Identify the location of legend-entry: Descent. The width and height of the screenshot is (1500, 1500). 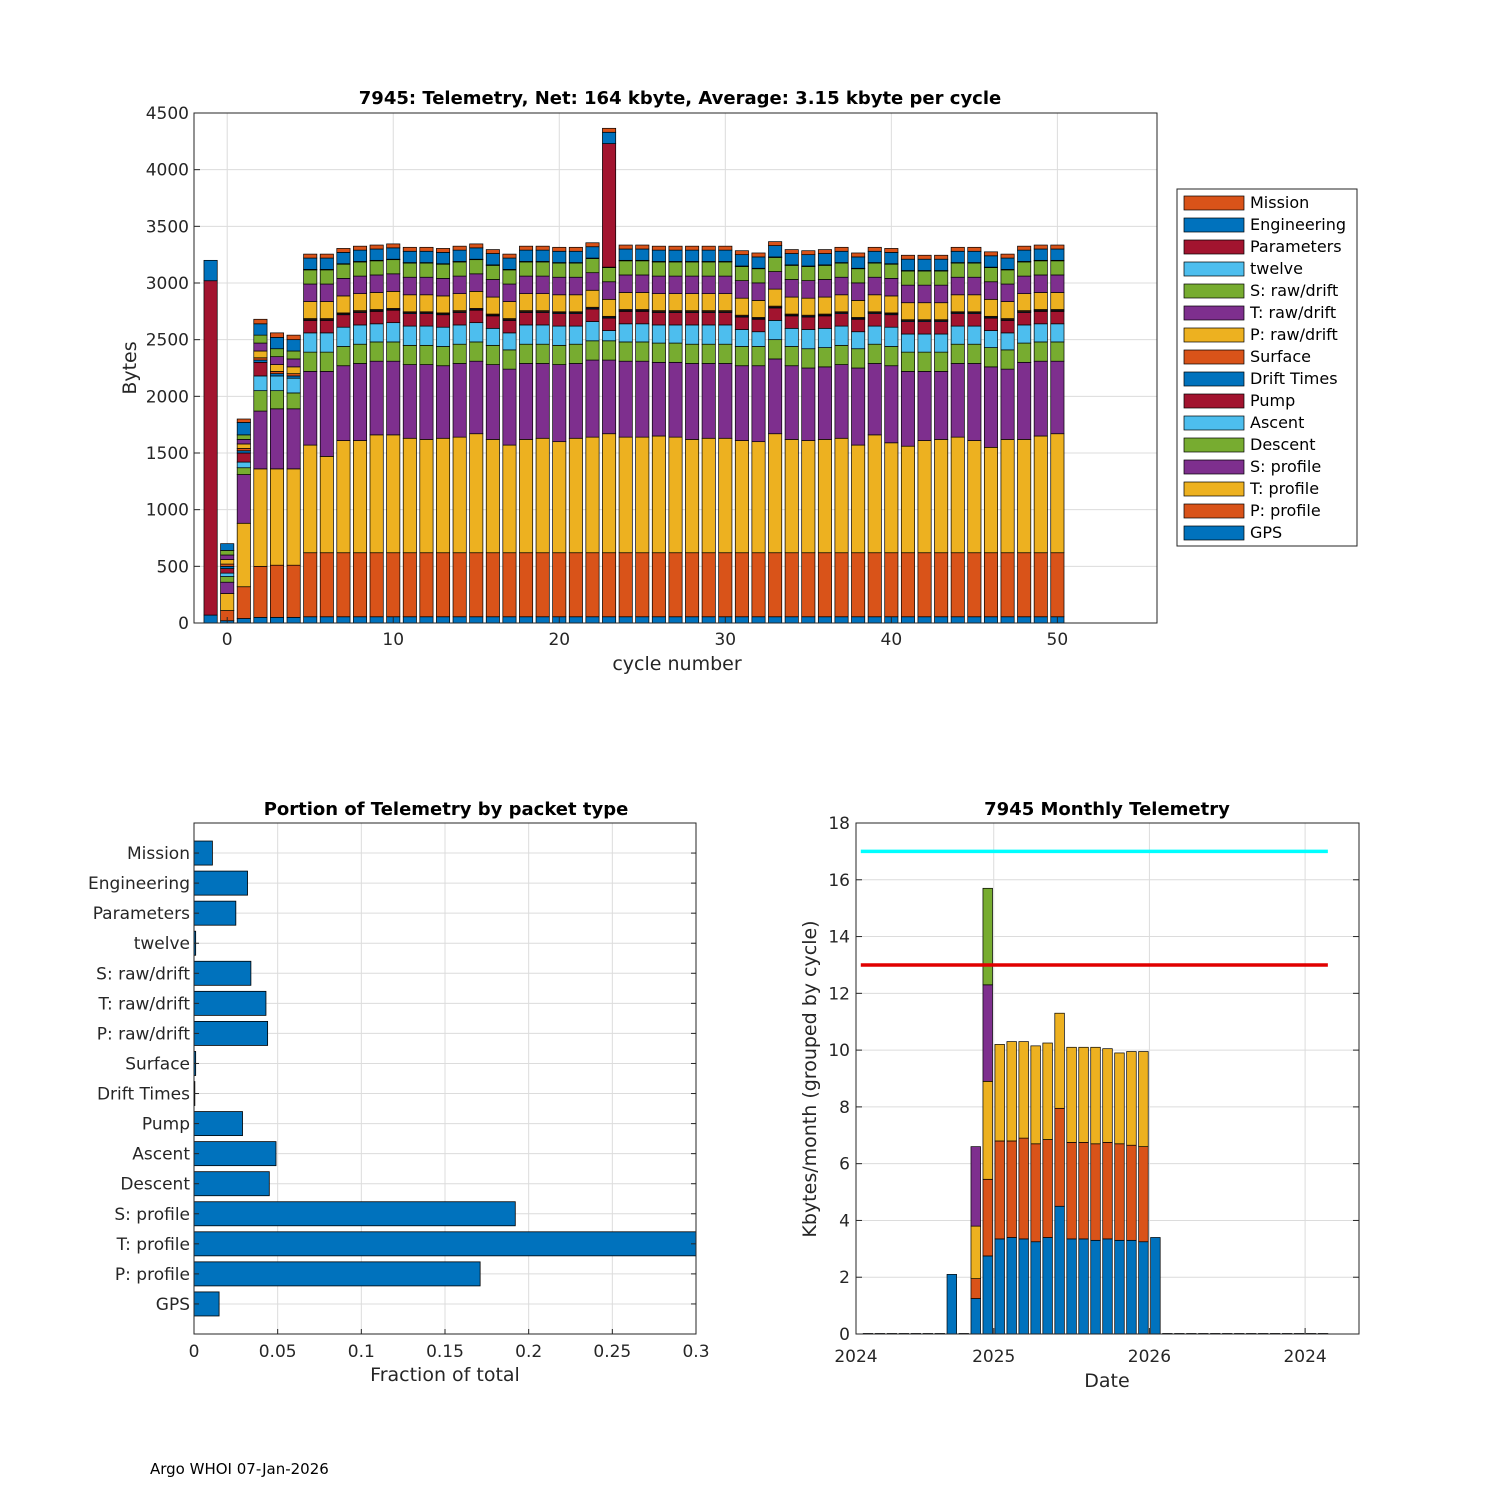
(1283, 444).